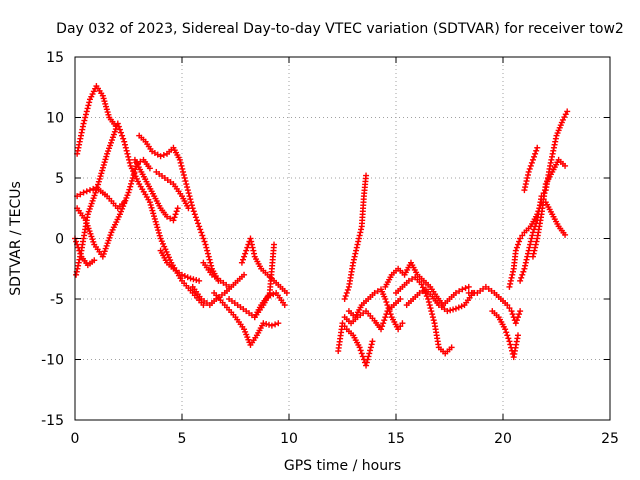 The width and height of the screenshot is (640, 480). What do you see at coordinates (59, 179) in the screenshot?
I see `y-tick-label: 5` at bounding box center [59, 179].